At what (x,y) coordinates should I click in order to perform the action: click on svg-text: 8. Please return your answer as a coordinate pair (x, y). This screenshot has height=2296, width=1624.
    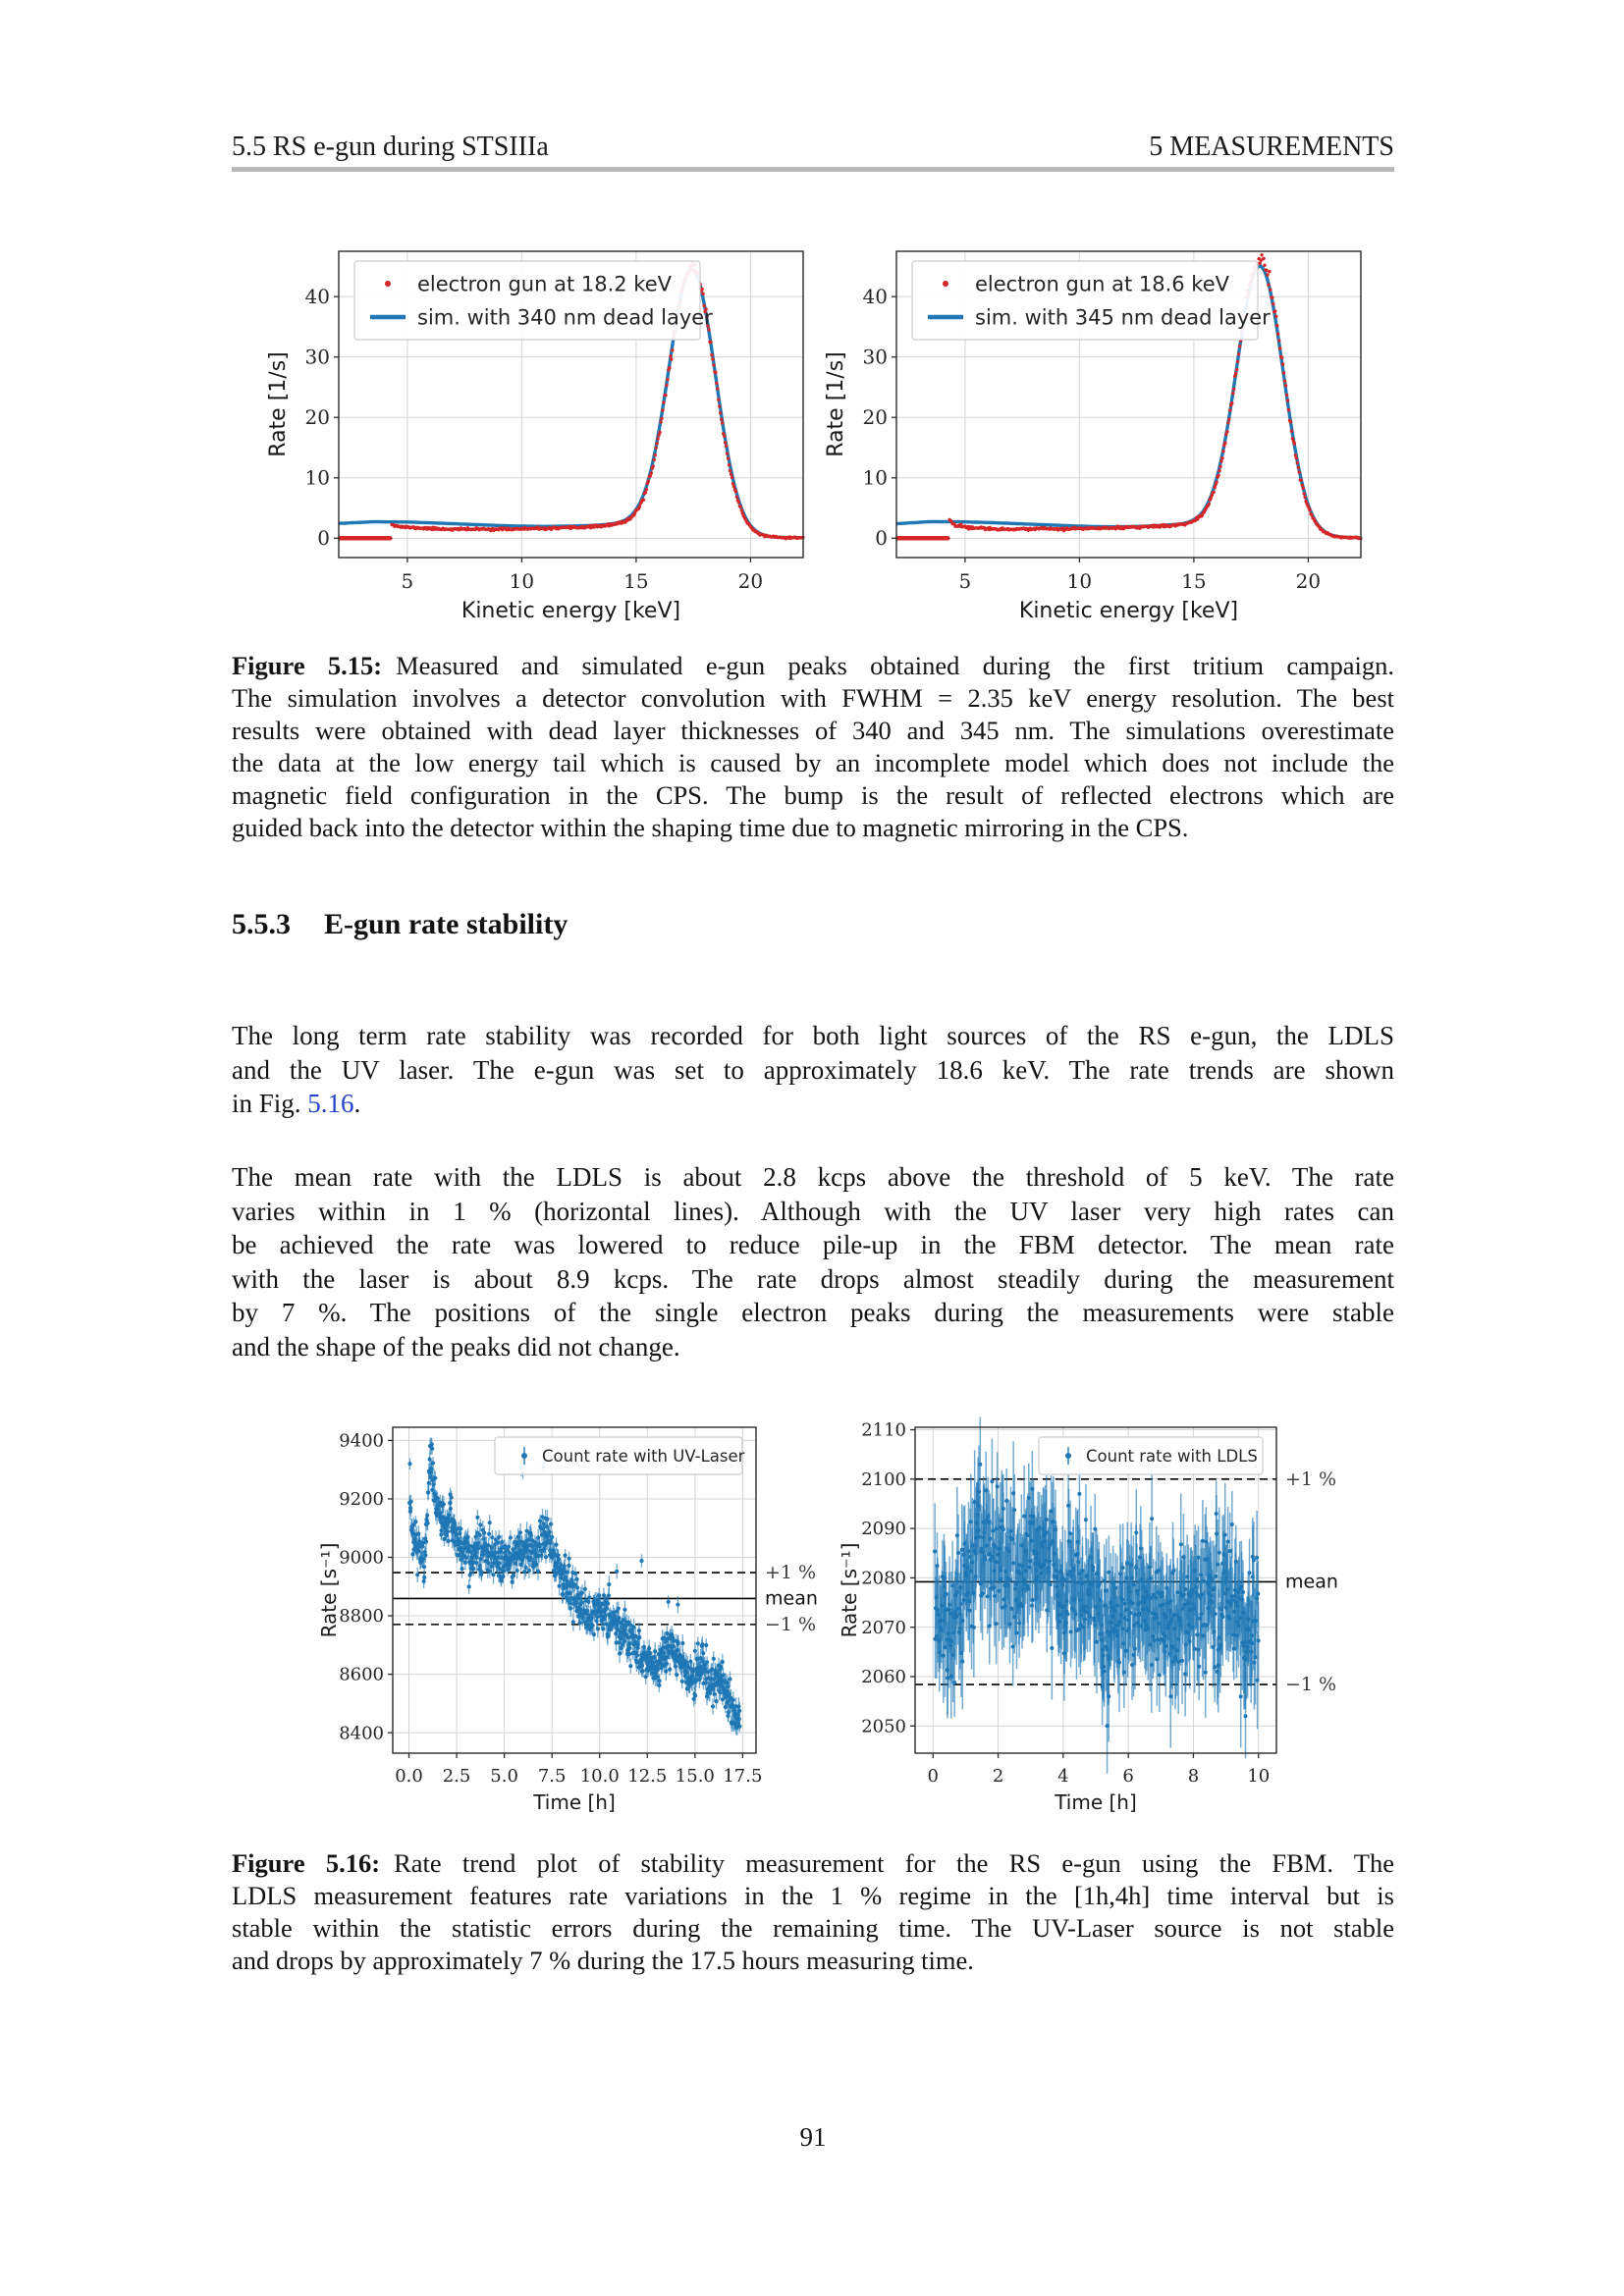
    Looking at the image, I should click on (1193, 1776).